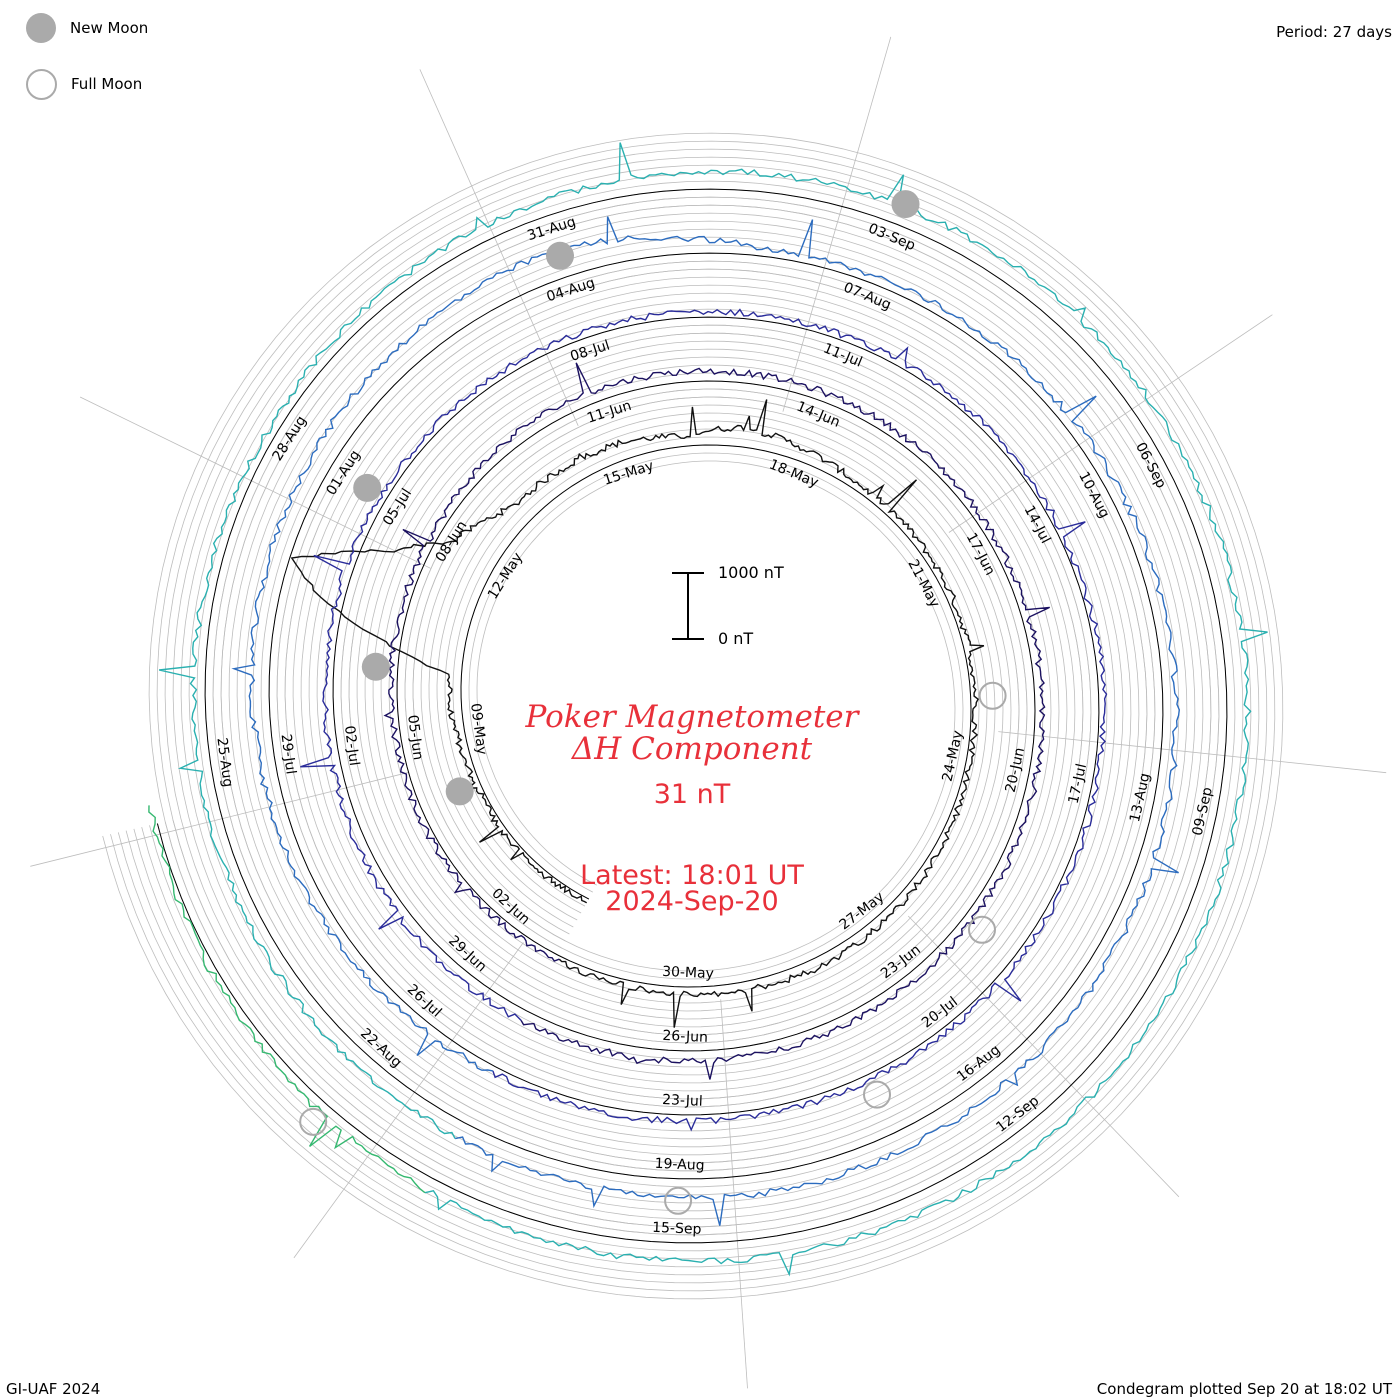  I want to click on legend-full-moon: Full Moon, so click(84, 84).